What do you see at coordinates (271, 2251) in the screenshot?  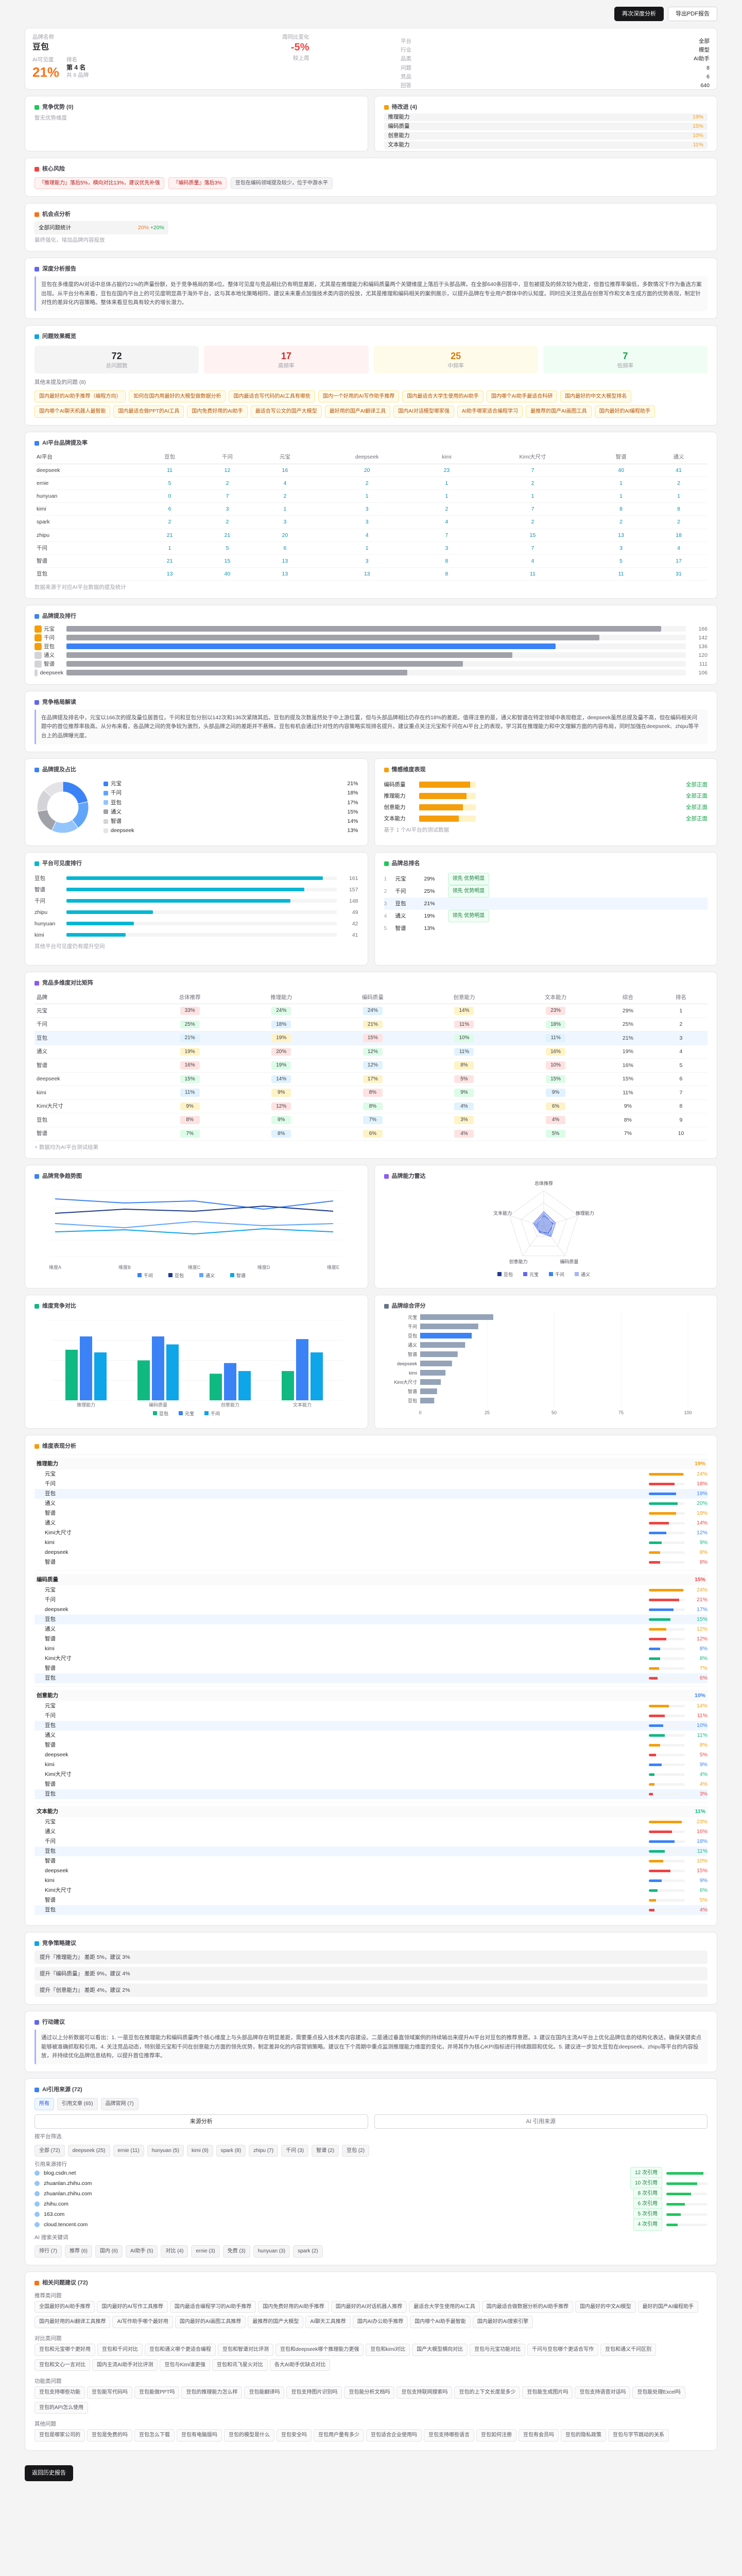 I see `keyword-tag: hunyuan (3)` at bounding box center [271, 2251].